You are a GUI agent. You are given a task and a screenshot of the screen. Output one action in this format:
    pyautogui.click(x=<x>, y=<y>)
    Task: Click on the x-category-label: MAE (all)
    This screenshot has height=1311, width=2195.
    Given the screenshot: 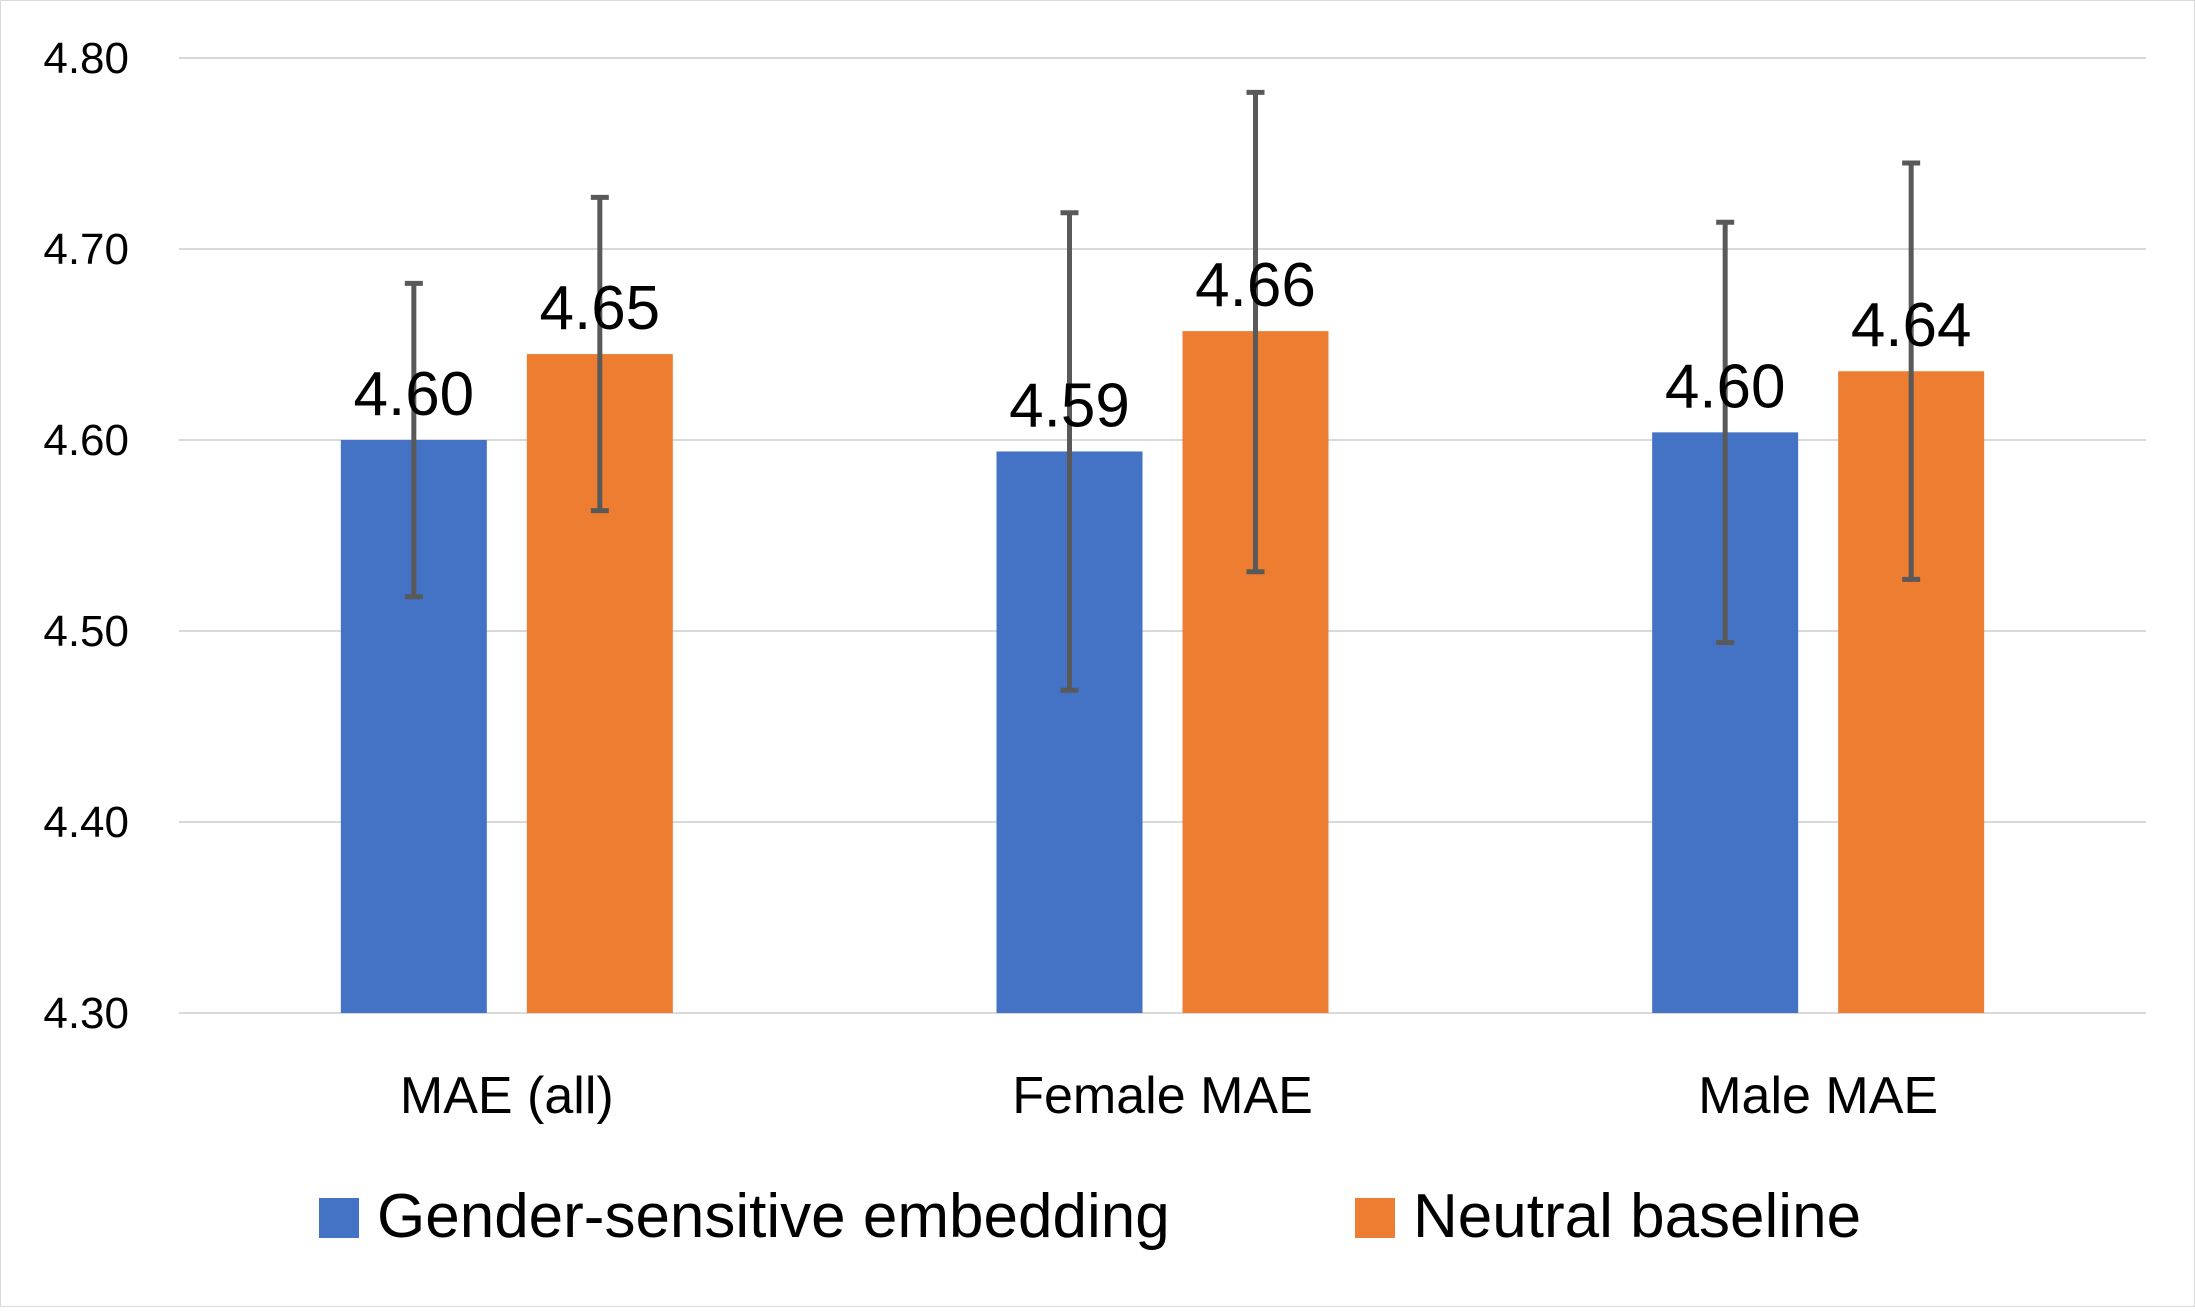 What is the action you would take?
    pyautogui.click(x=507, y=1096)
    